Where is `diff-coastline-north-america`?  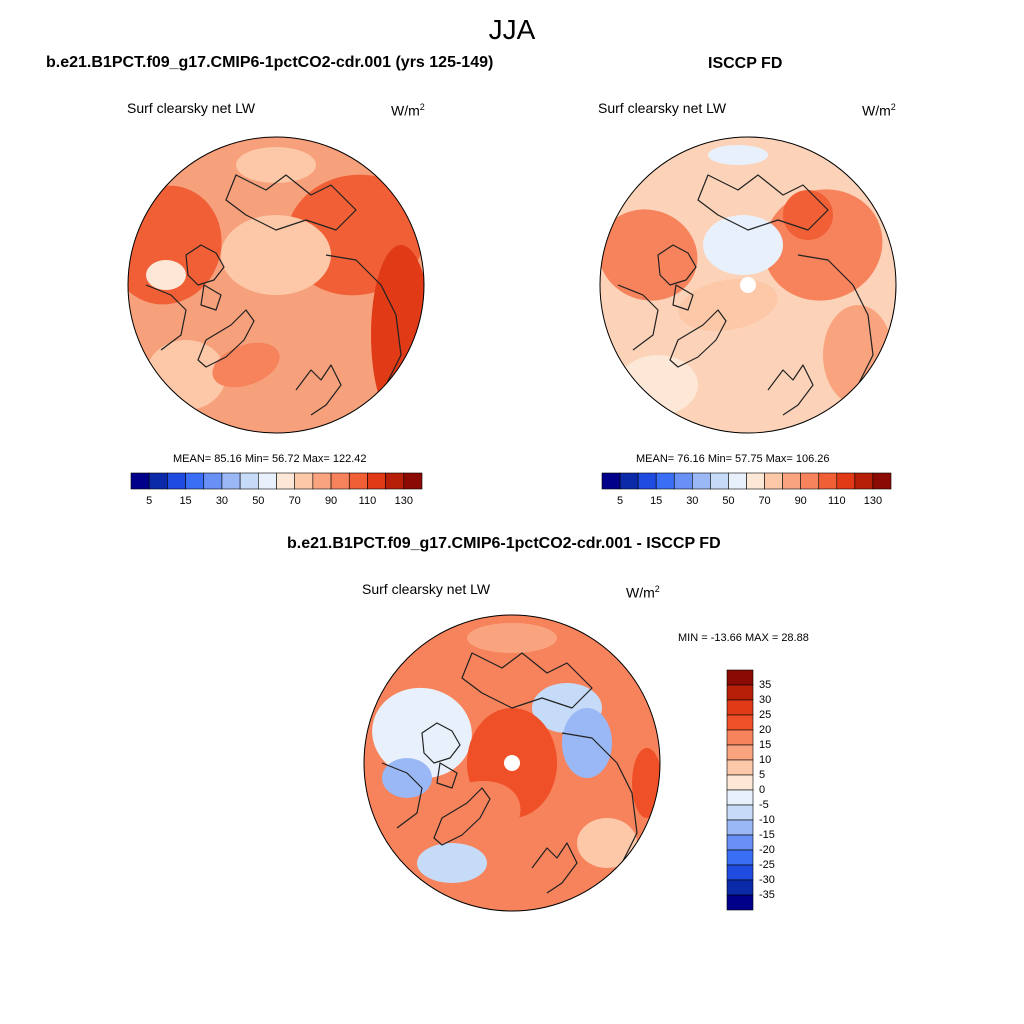 diff-coastline-north-america is located at coordinates (402, 795).